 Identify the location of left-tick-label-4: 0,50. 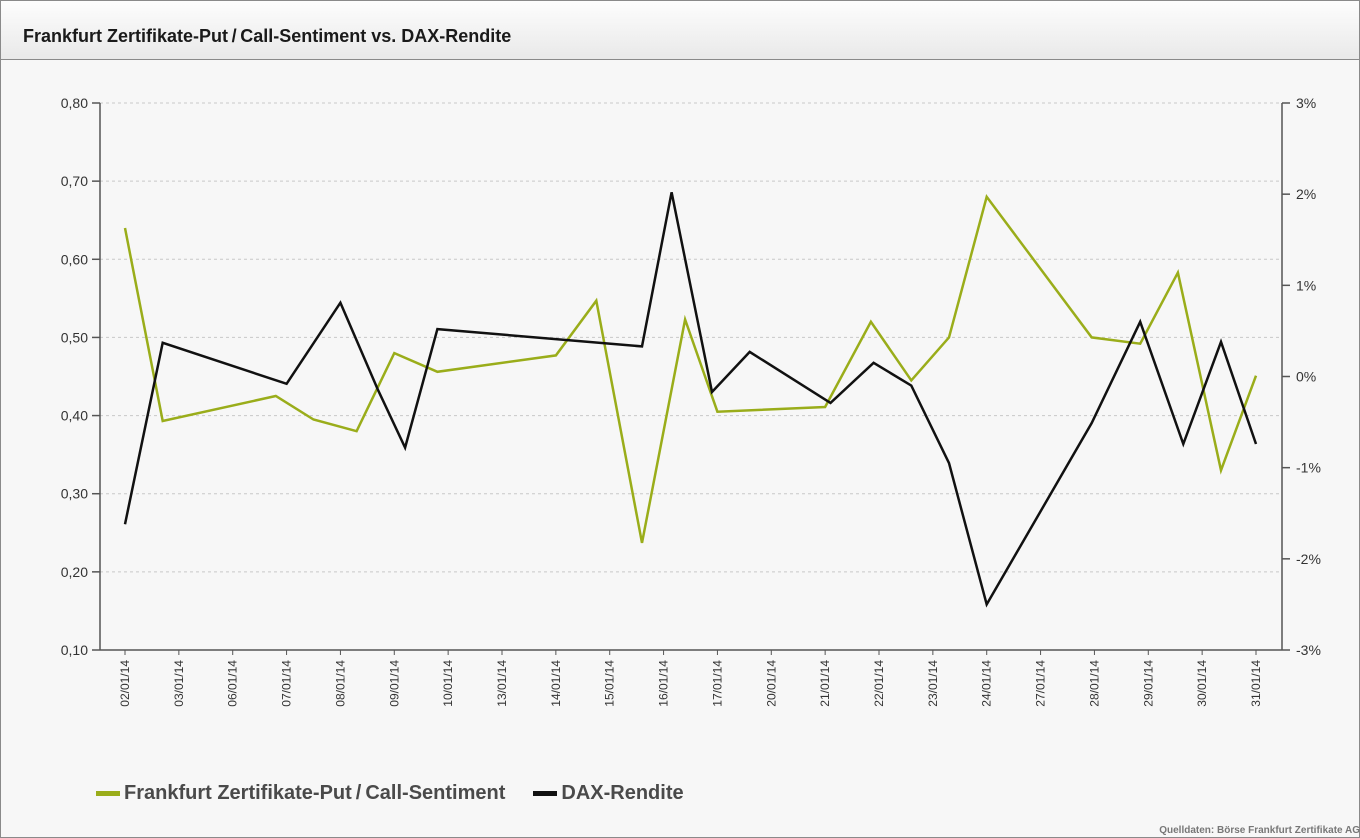
(74, 337).